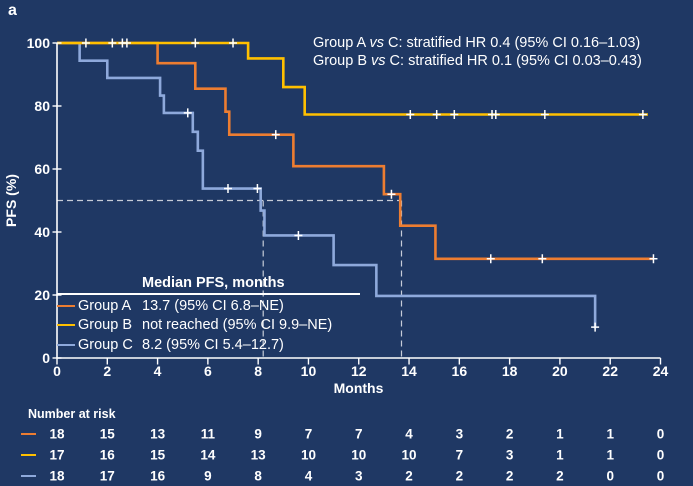  Describe the element at coordinates (66, 305) in the screenshot. I see `group-a-line-key` at that location.